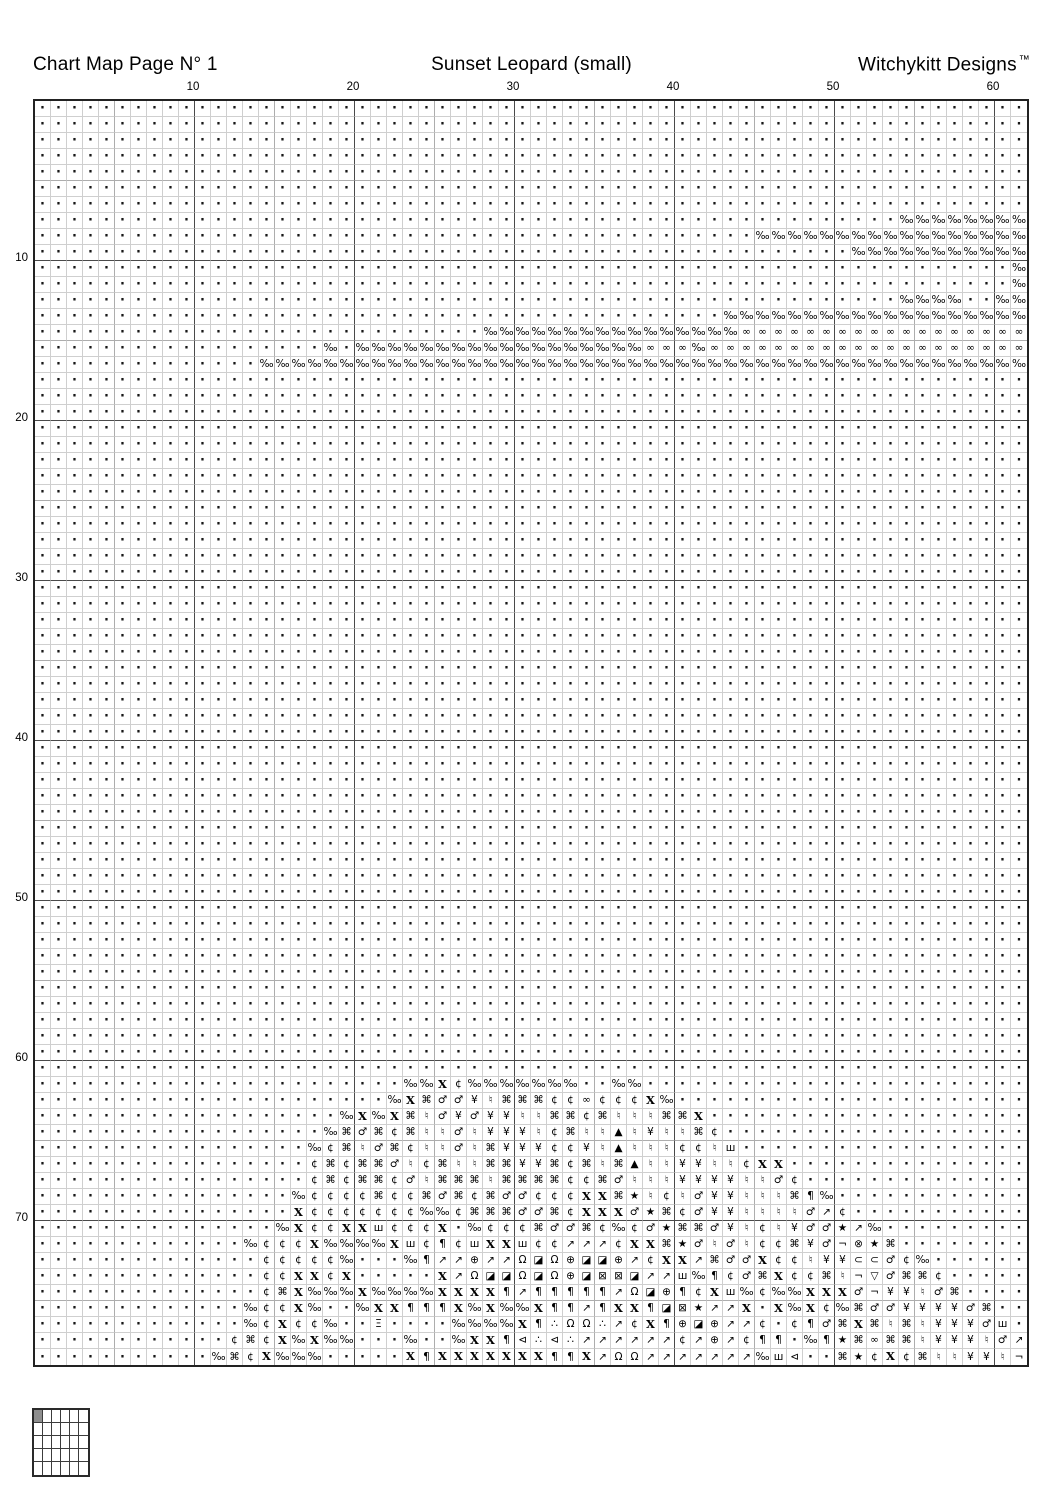 The height and width of the screenshot is (1500, 1060). Describe the element at coordinates (987, 333) in the screenshot. I see `symbol-stitch-cell: ∞` at that location.